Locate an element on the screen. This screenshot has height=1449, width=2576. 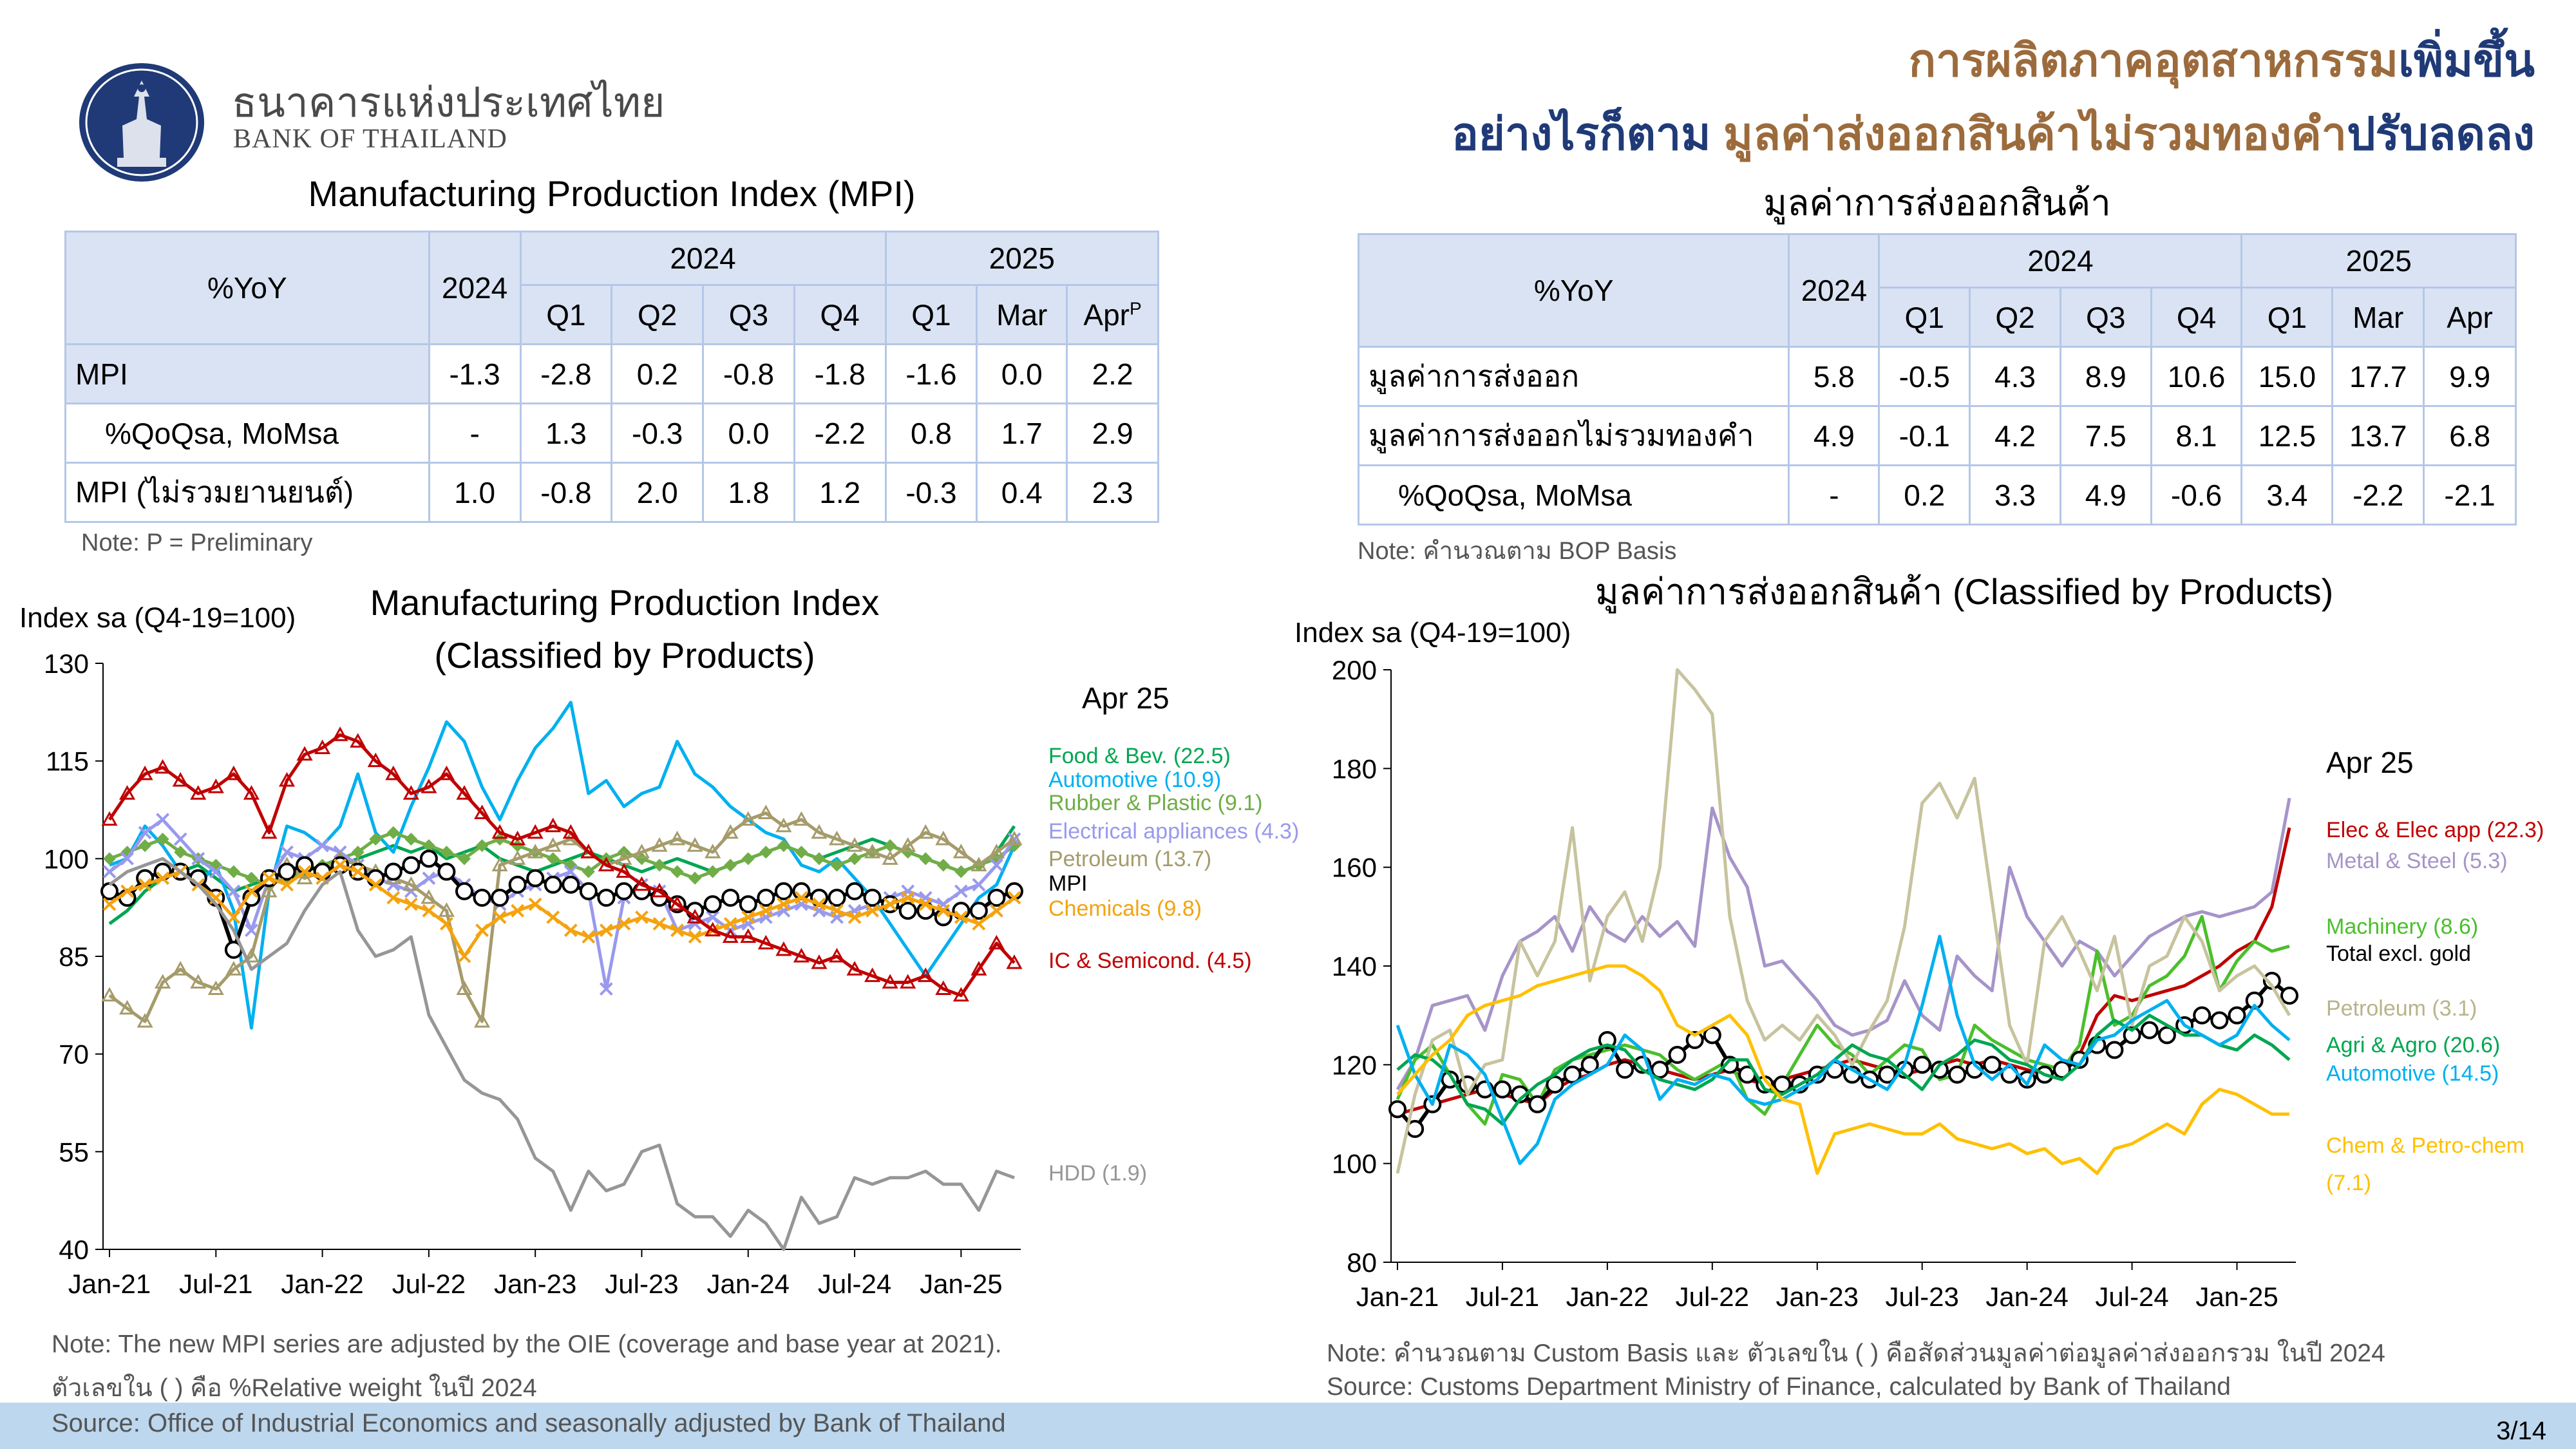
export-col-q4-24: Q4 is located at coordinates (2196, 318).